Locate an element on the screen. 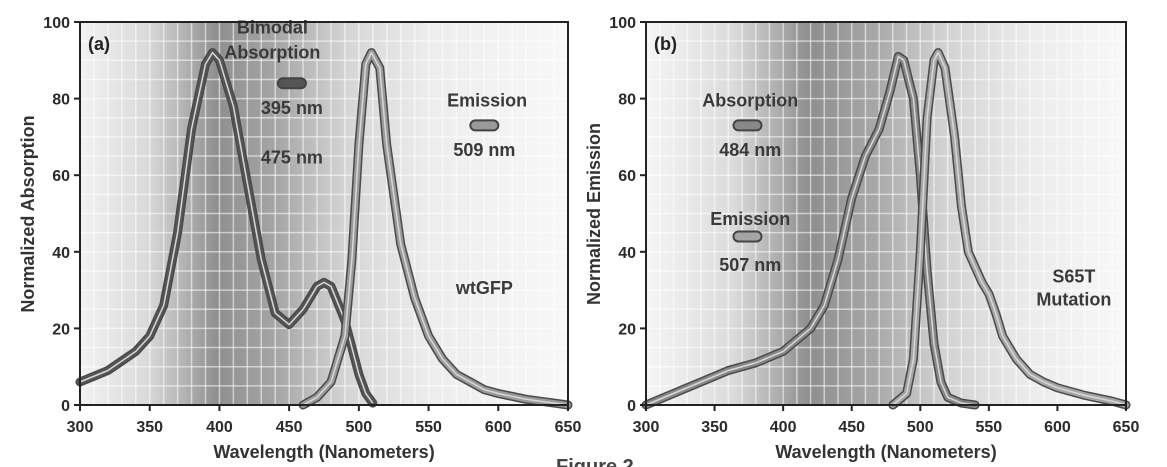 This screenshot has height=467, width=1167. annotation-label: 509 nm is located at coordinates (484, 150).